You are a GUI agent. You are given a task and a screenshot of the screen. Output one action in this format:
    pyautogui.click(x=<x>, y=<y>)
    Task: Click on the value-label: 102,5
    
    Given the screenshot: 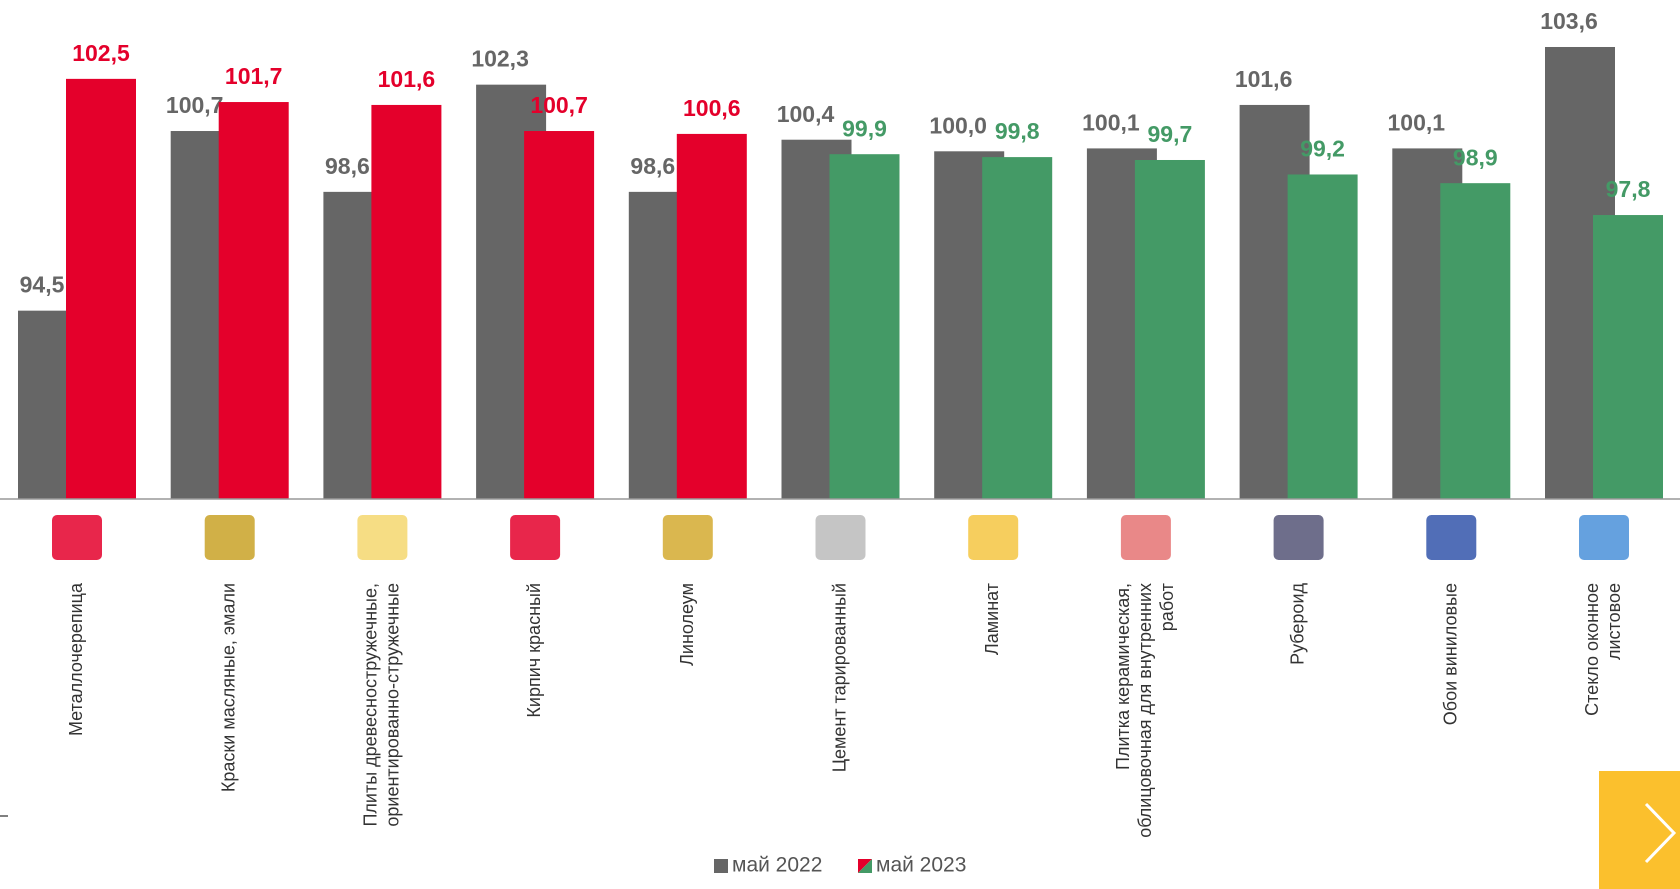 What is the action you would take?
    pyautogui.click(x=101, y=53)
    